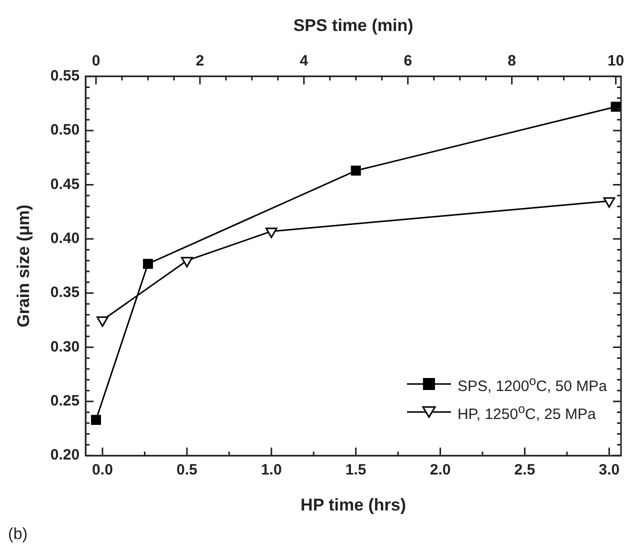  What do you see at coordinates (65, 130) in the screenshot?
I see `y-tick-label: 0.50` at bounding box center [65, 130].